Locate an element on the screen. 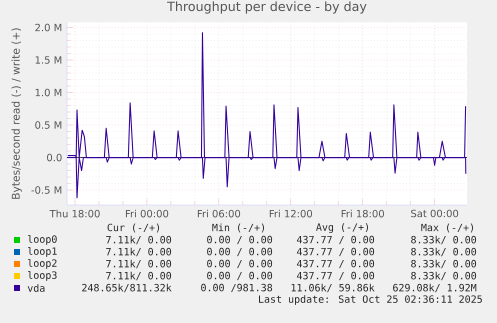 The height and width of the screenshot is (323, 497). x-tick-label: Fri 06:00 is located at coordinates (219, 214).